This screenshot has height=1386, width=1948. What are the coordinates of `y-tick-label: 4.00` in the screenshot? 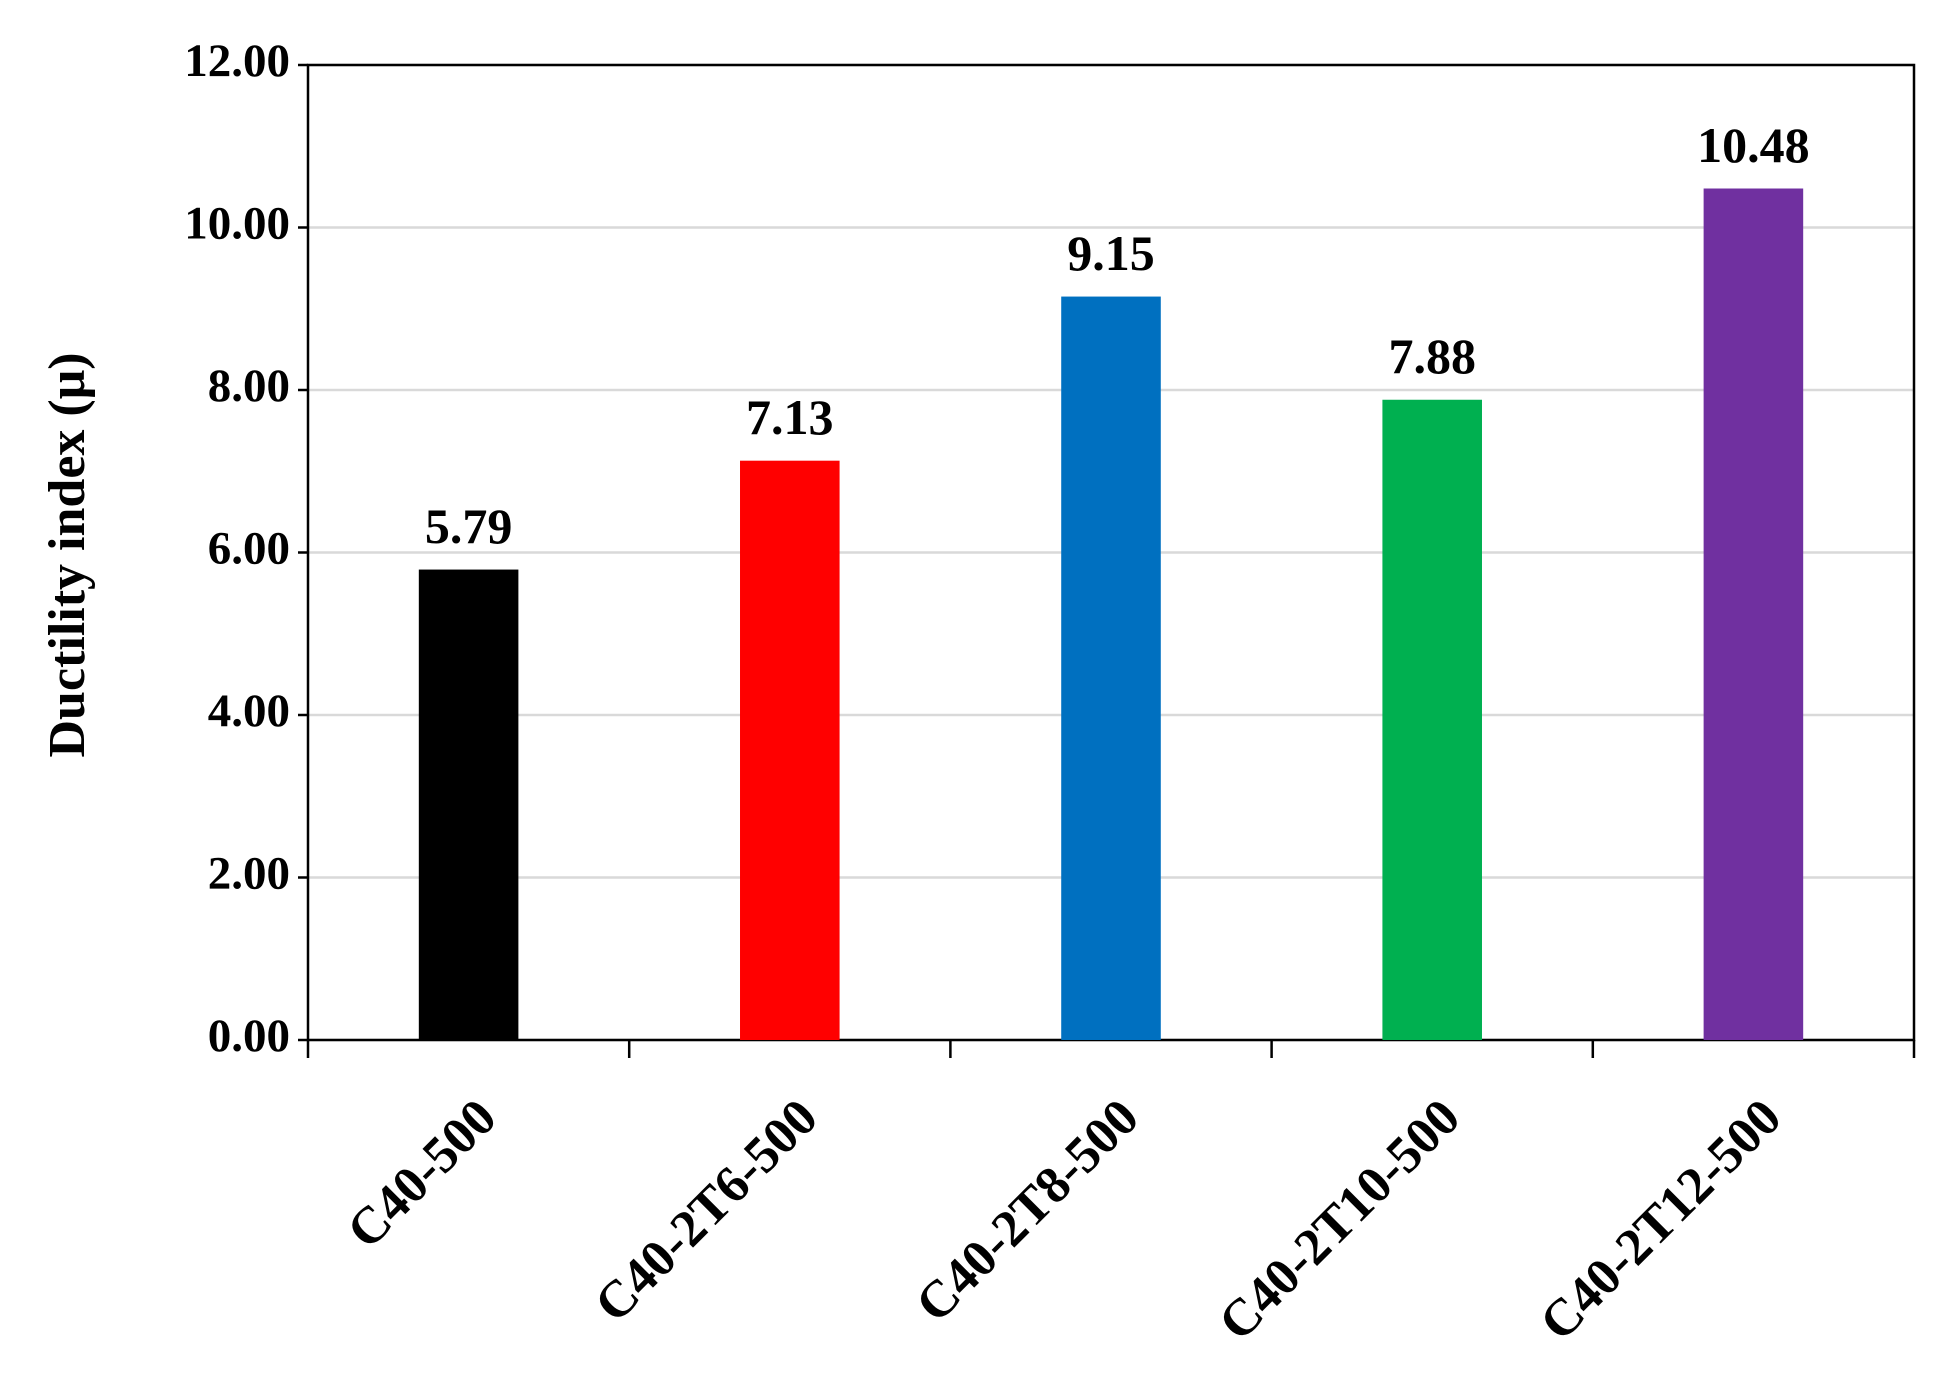 It's located at (249, 711).